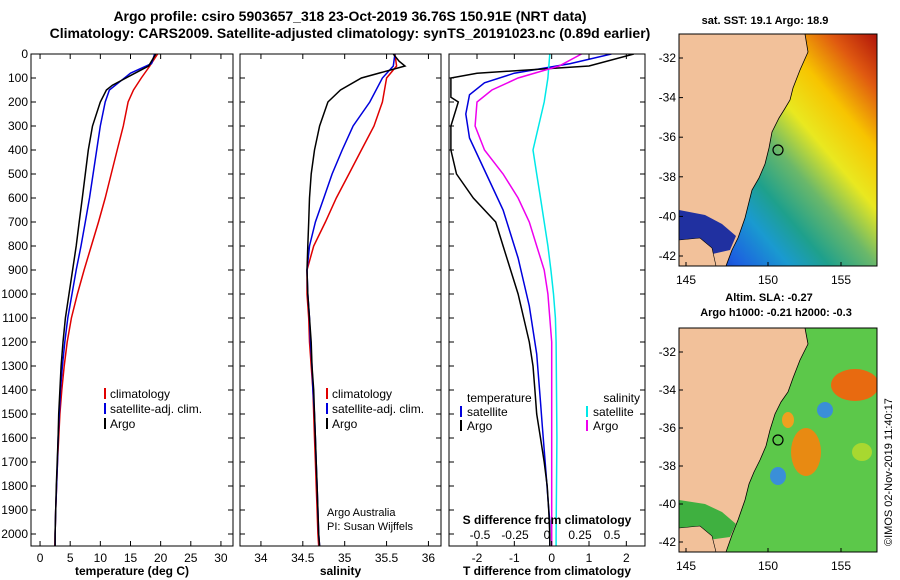  I want to click on y-tick-label: 1800, so click(14, 486).